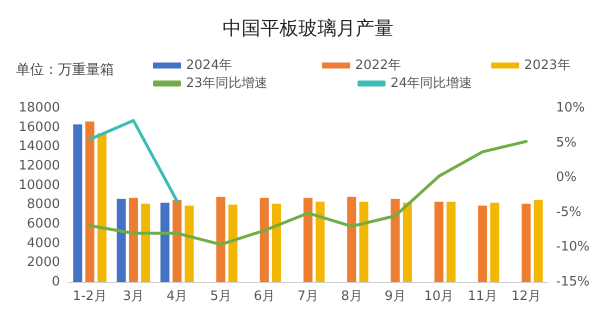 The image size is (616, 332). I want to click on x-tick-label: 1-2月, so click(89, 296).